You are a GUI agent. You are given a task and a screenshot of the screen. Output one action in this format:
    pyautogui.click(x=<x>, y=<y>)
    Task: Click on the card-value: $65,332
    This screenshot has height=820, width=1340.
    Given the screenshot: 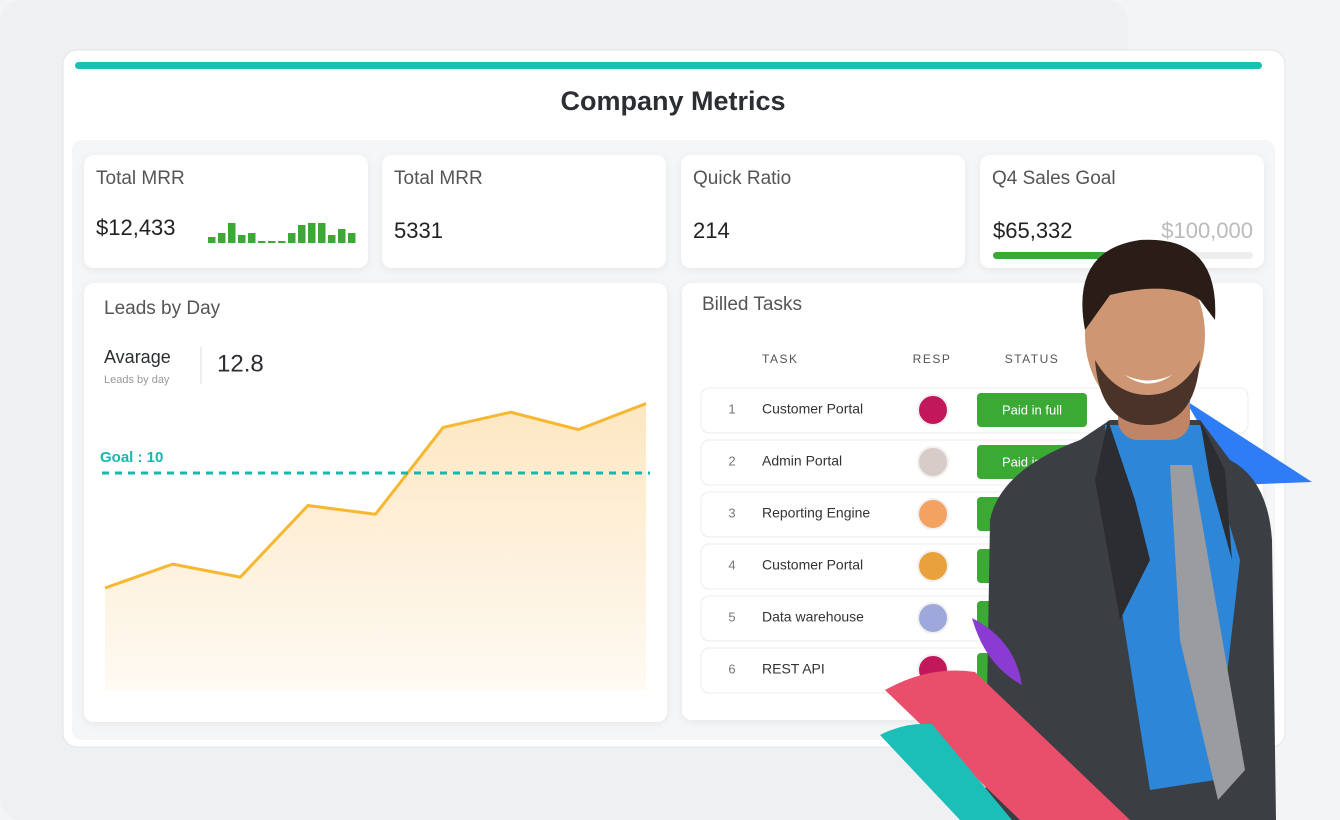 What is the action you would take?
    pyautogui.click(x=1033, y=230)
    